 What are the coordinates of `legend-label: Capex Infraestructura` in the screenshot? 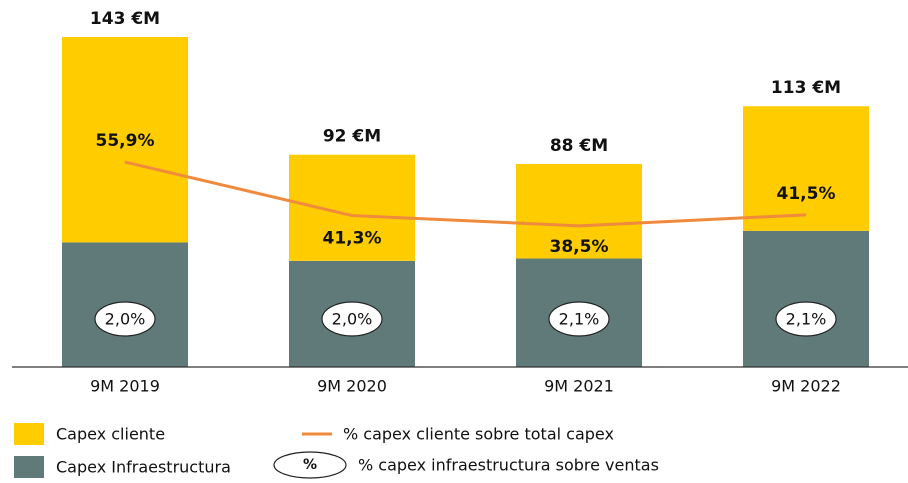 It's located at (143, 467).